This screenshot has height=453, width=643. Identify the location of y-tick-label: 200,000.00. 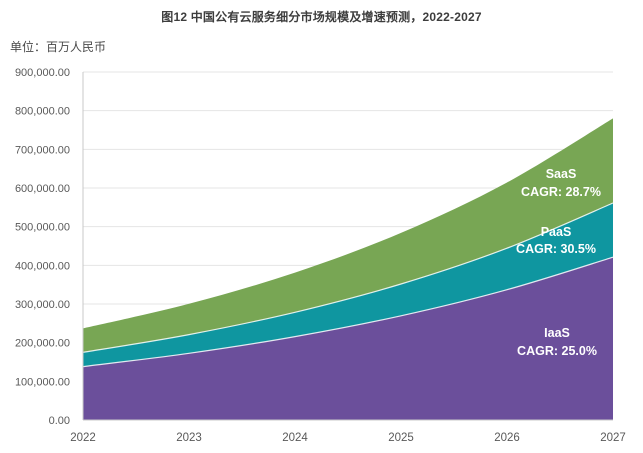
(42, 344).